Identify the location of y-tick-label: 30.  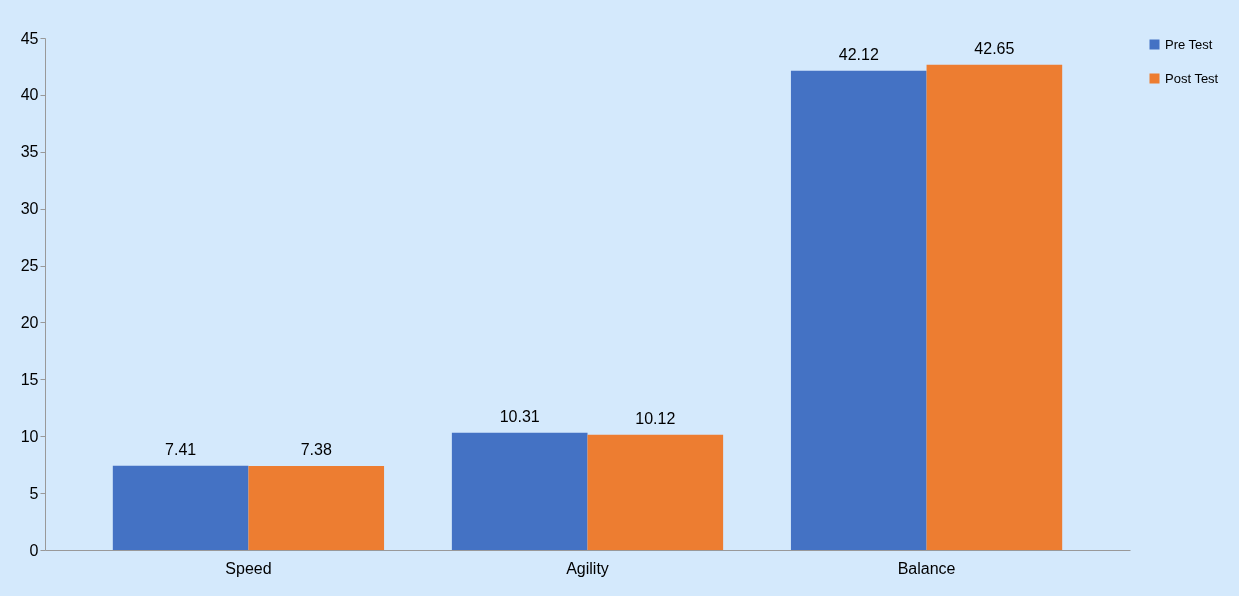
(29, 209).